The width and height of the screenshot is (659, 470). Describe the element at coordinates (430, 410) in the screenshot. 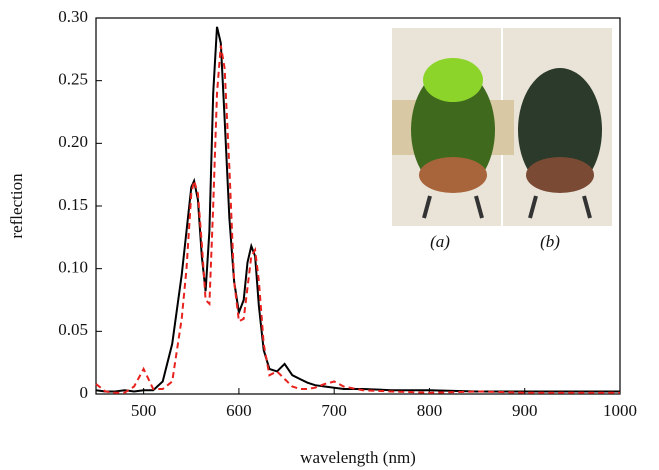

I see `x-tick-label: 800` at that location.